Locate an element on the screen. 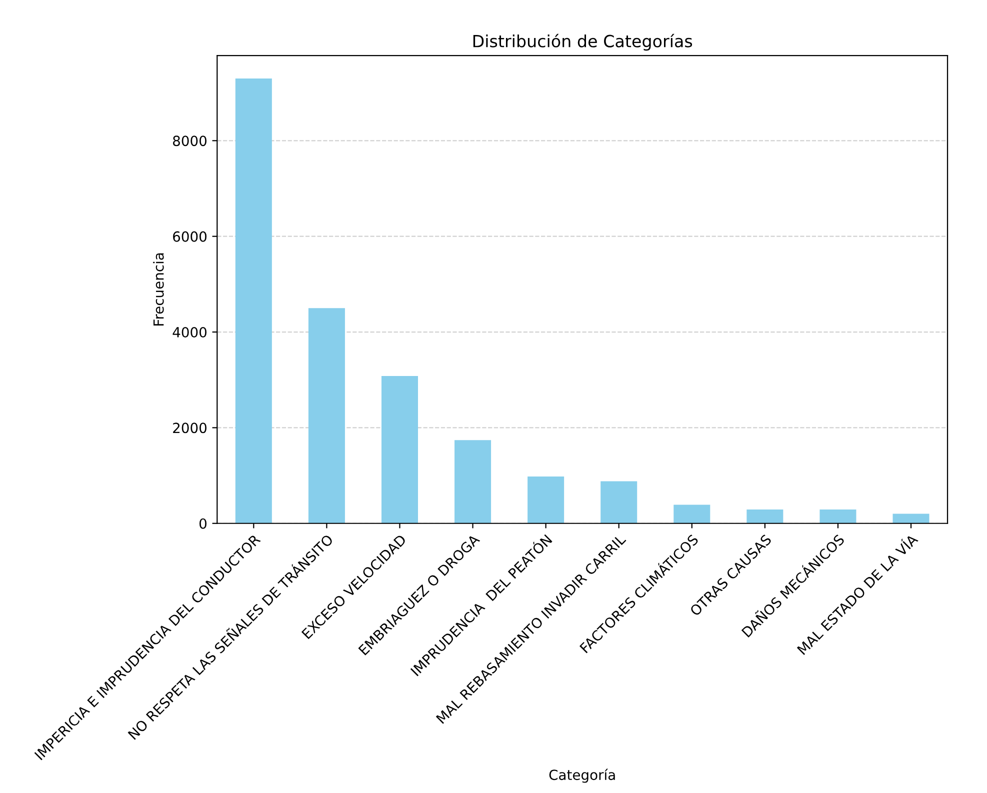 The height and width of the screenshot is (793, 987). y-tick-label: 0 is located at coordinates (202, 523).